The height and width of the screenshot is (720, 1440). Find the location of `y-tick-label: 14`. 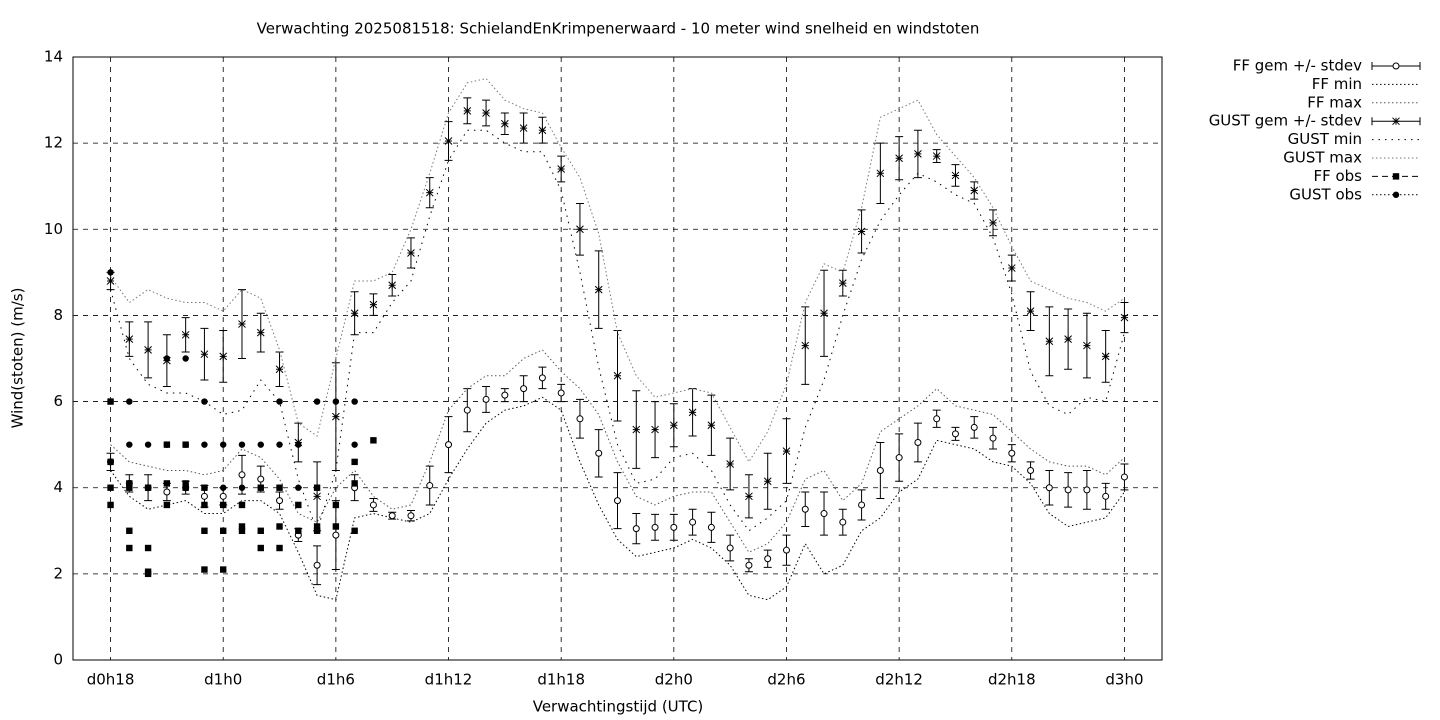

y-tick-label: 14 is located at coordinates (53, 57).